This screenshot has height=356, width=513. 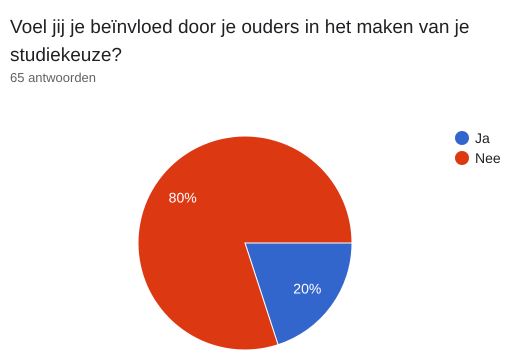 I want to click on chart-subtitle: 65 antwoorden, so click(x=53, y=77).